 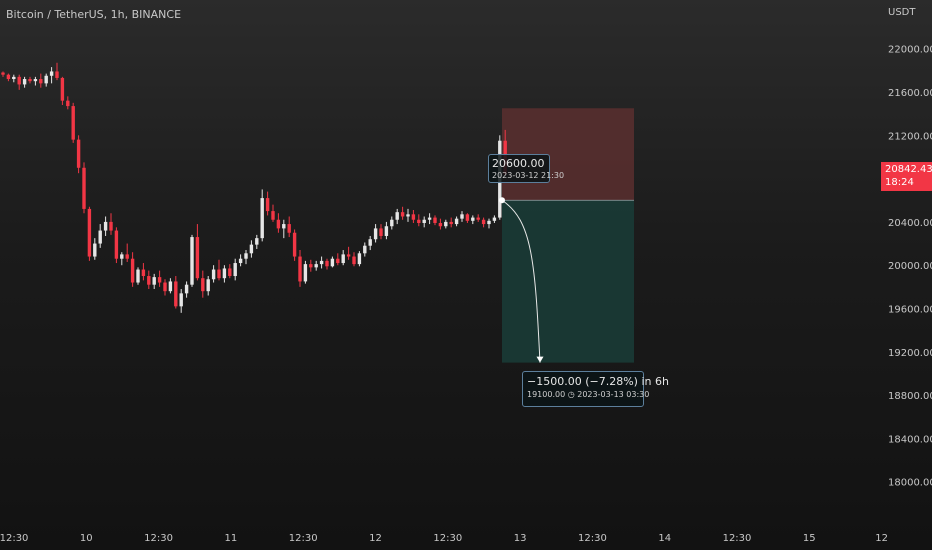 What do you see at coordinates (902, 12) in the screenshot?
I see `currency-label: USDT` at bounding box center [902, 12].